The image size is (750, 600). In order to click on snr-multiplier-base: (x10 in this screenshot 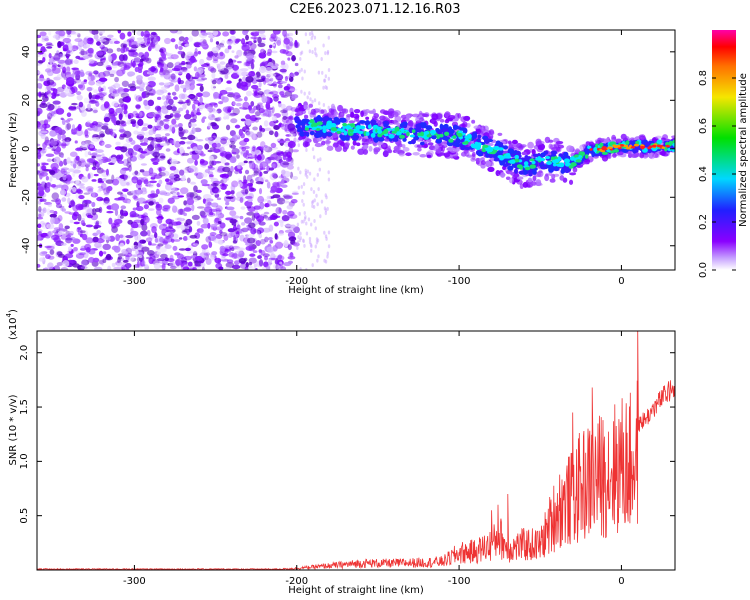, I will do `click(13, 328)`.